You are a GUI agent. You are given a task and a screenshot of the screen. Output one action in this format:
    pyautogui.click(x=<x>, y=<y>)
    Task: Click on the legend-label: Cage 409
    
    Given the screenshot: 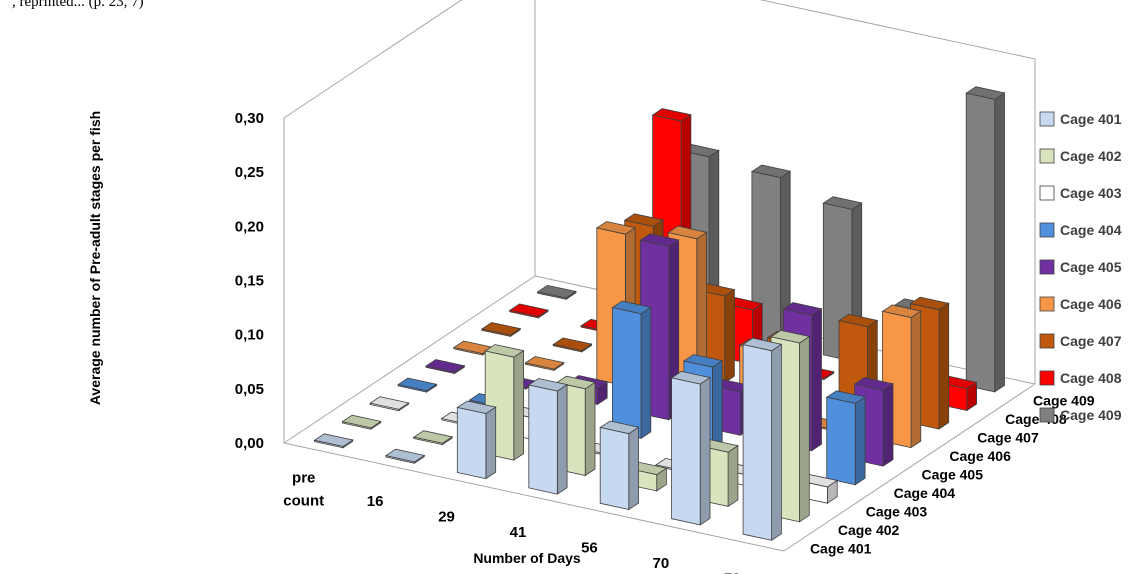 What is the action you would take?
    pyautogui.click(x=1091, y=415)
    